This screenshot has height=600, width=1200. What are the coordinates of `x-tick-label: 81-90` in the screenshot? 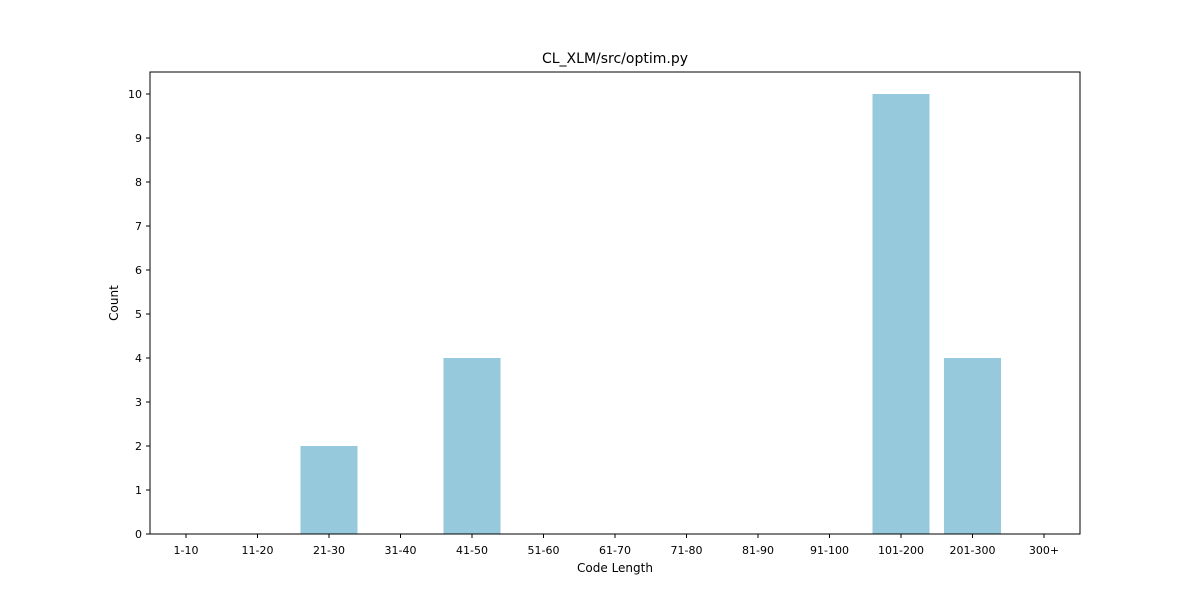 It's located at (758, 550).